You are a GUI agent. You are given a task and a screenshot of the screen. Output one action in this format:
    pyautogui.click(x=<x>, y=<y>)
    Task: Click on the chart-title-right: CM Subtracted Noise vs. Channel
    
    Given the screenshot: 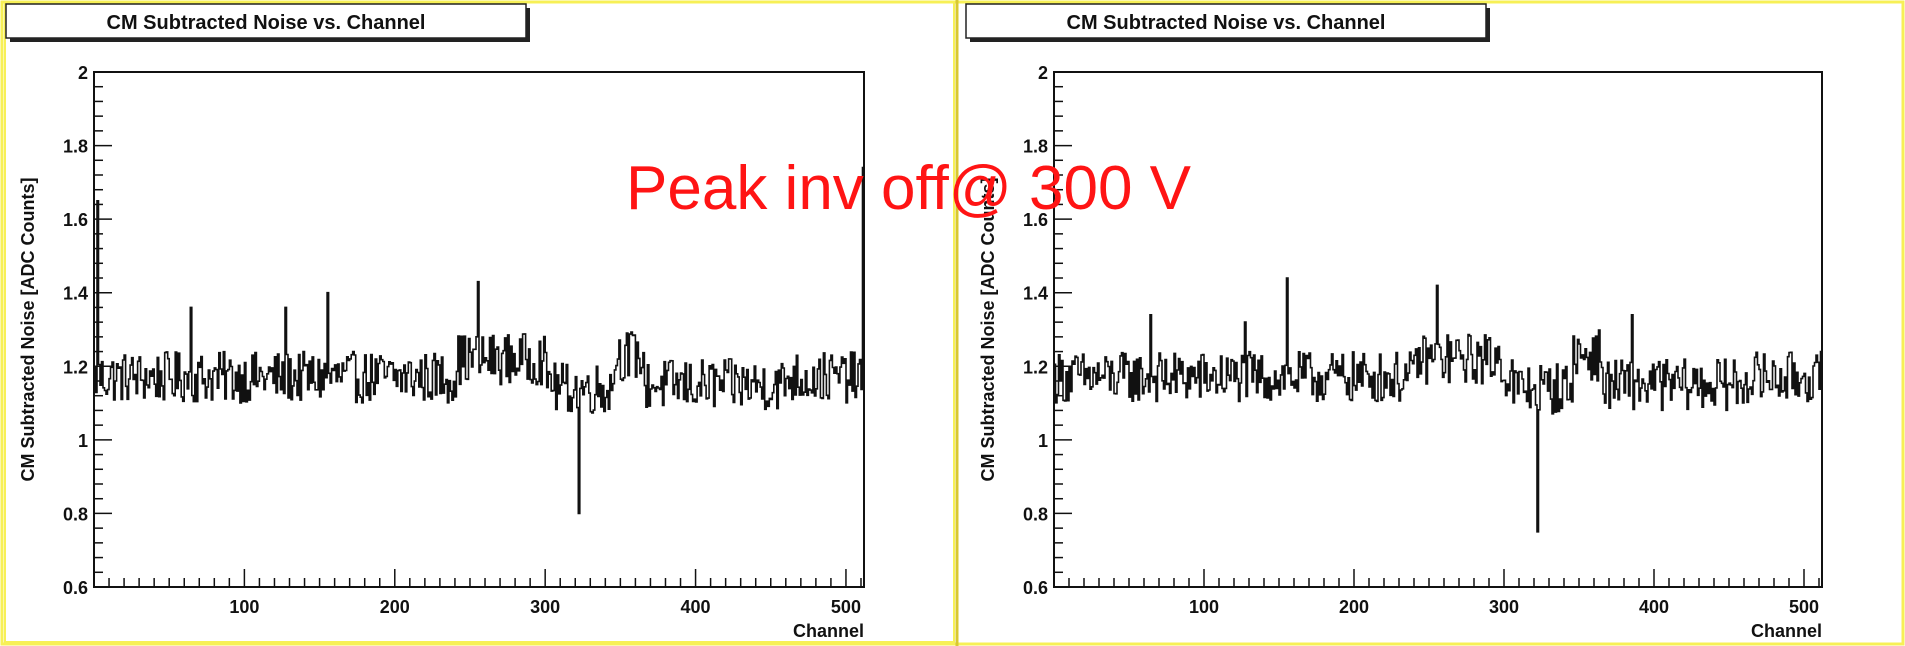 What is the action you would take?
    pyautogui.click(x=1226, y=23)
    